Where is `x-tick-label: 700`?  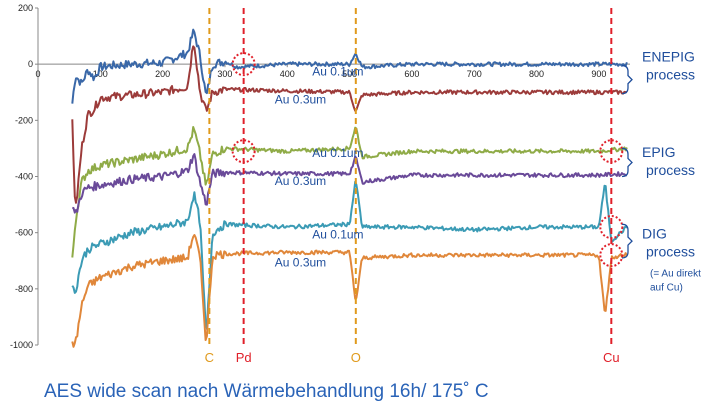 x-tick-label: 700 is located at coordinates (474, 74).